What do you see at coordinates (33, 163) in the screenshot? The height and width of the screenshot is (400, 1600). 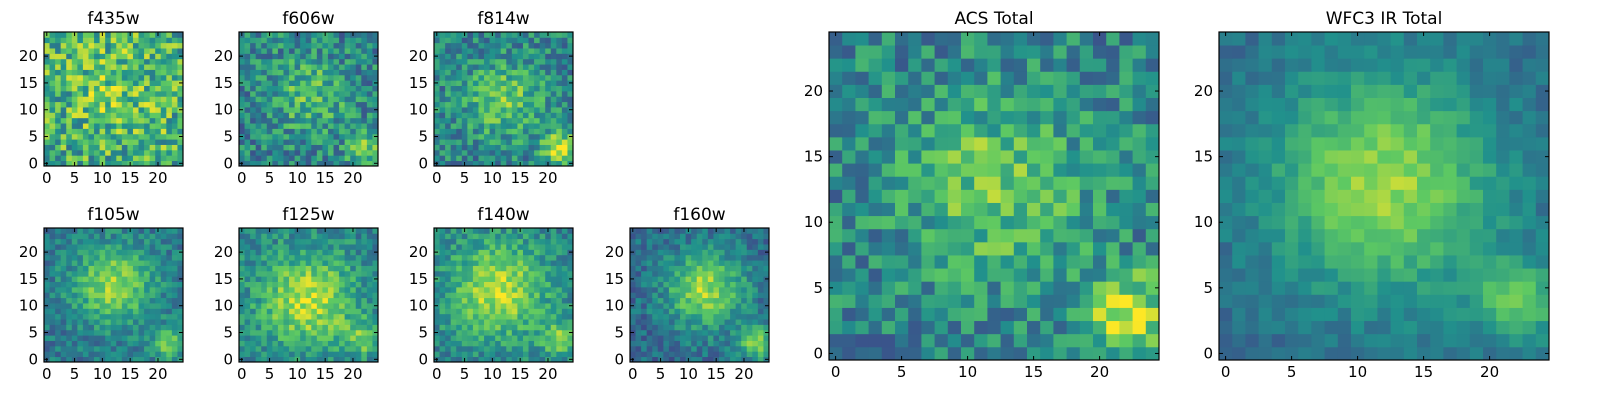 I see `y-tick-label: 0` at bounding box center [33, 163].